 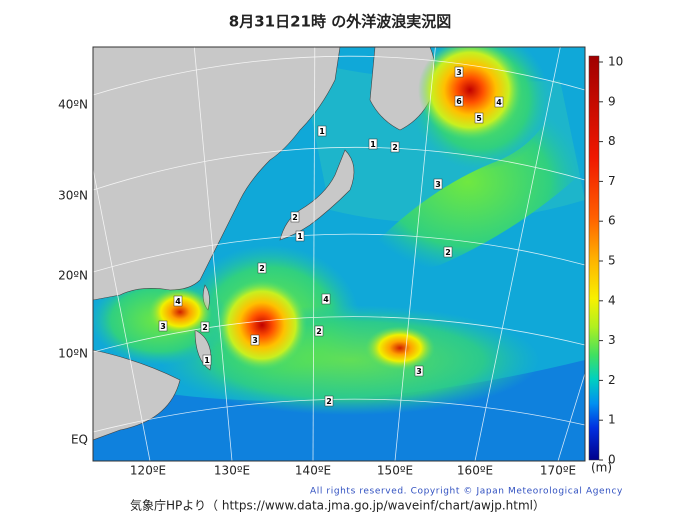 I want to click on longitude-label: 140ºE, so click(x=313, y=471).